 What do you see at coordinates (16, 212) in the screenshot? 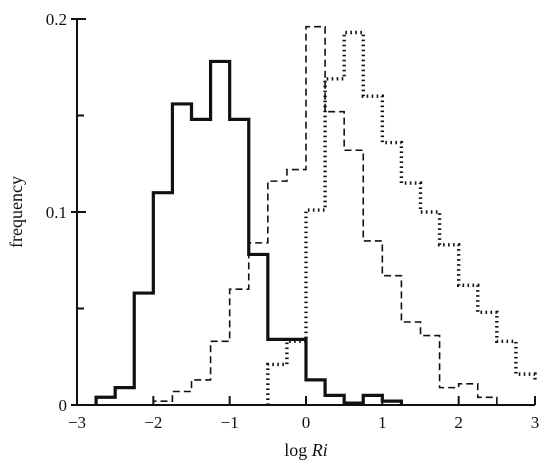
I see `y-axis-title: frequency` at bounding box center [16, 212].